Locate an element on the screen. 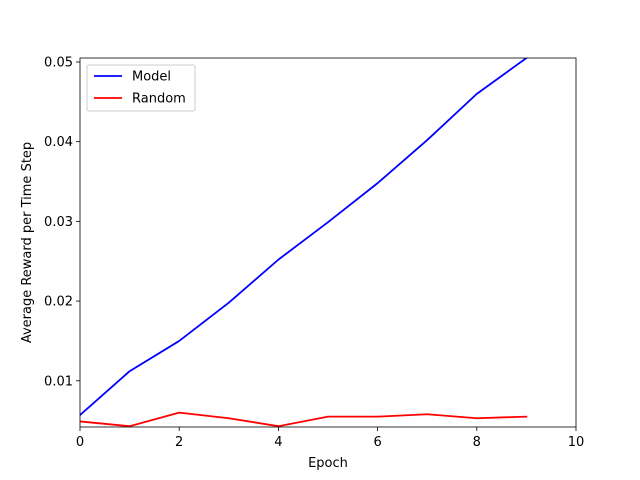 The image size is (640, 480). legend-label-random: Random is located at coordinates (159, 99).